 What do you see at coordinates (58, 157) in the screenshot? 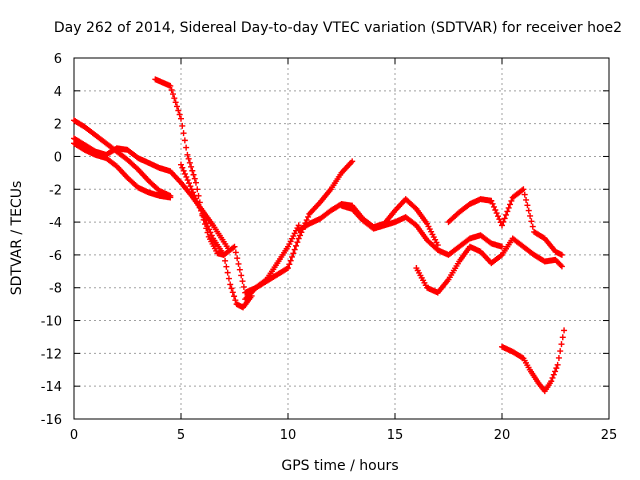
I see `y-tick-label: 0` at bounding box center [58, 157].